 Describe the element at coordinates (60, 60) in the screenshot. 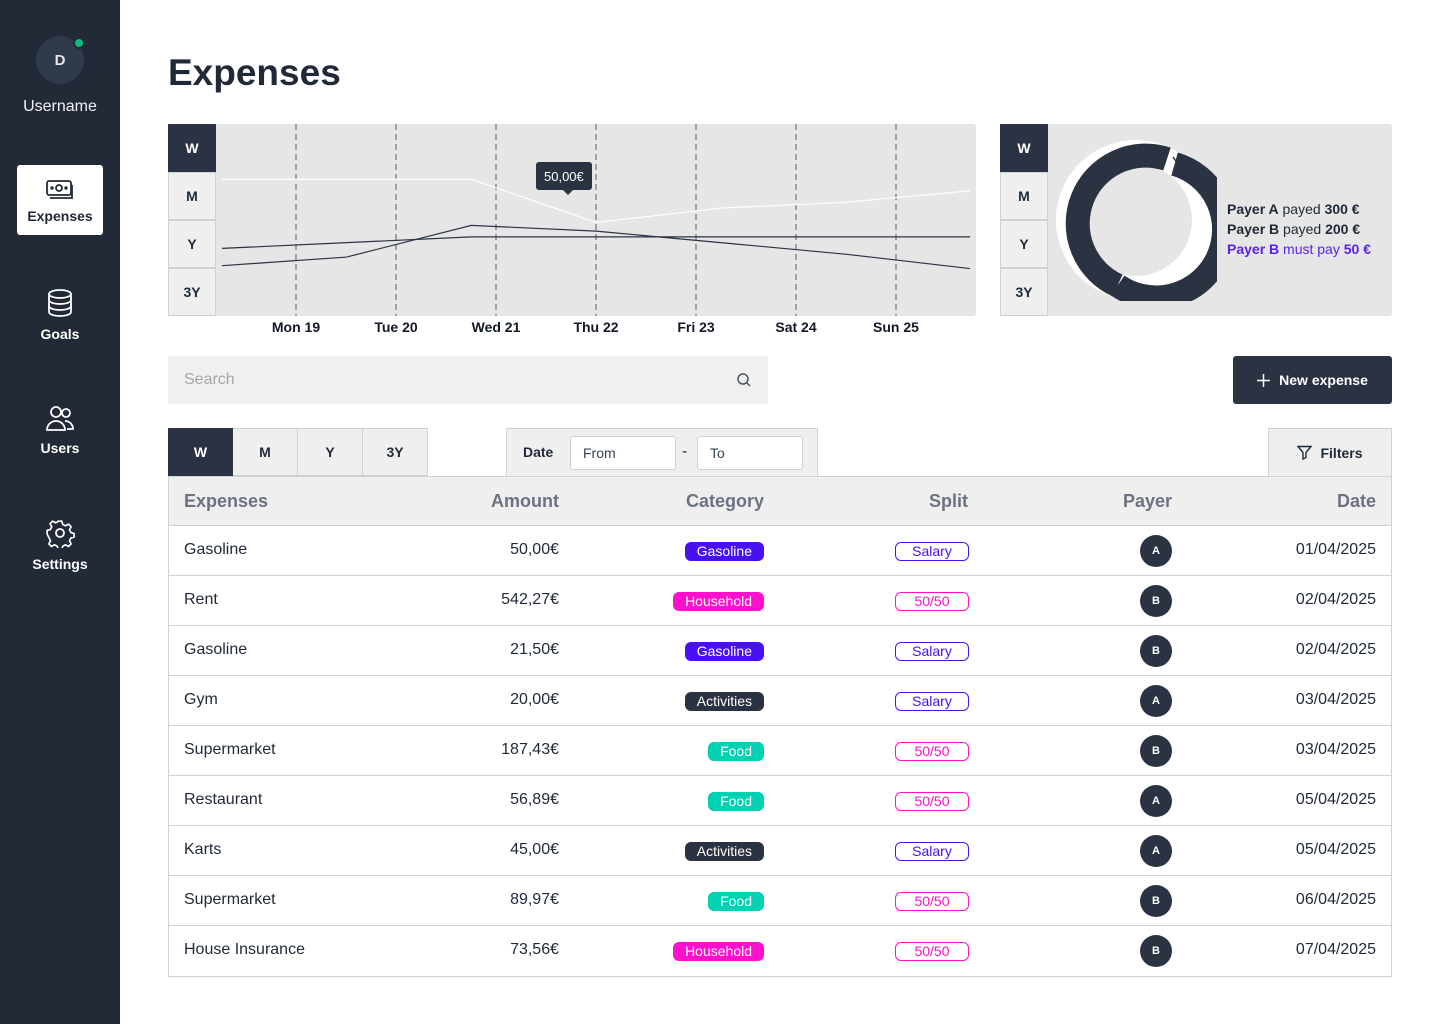

I see `avatar: D` at that location.